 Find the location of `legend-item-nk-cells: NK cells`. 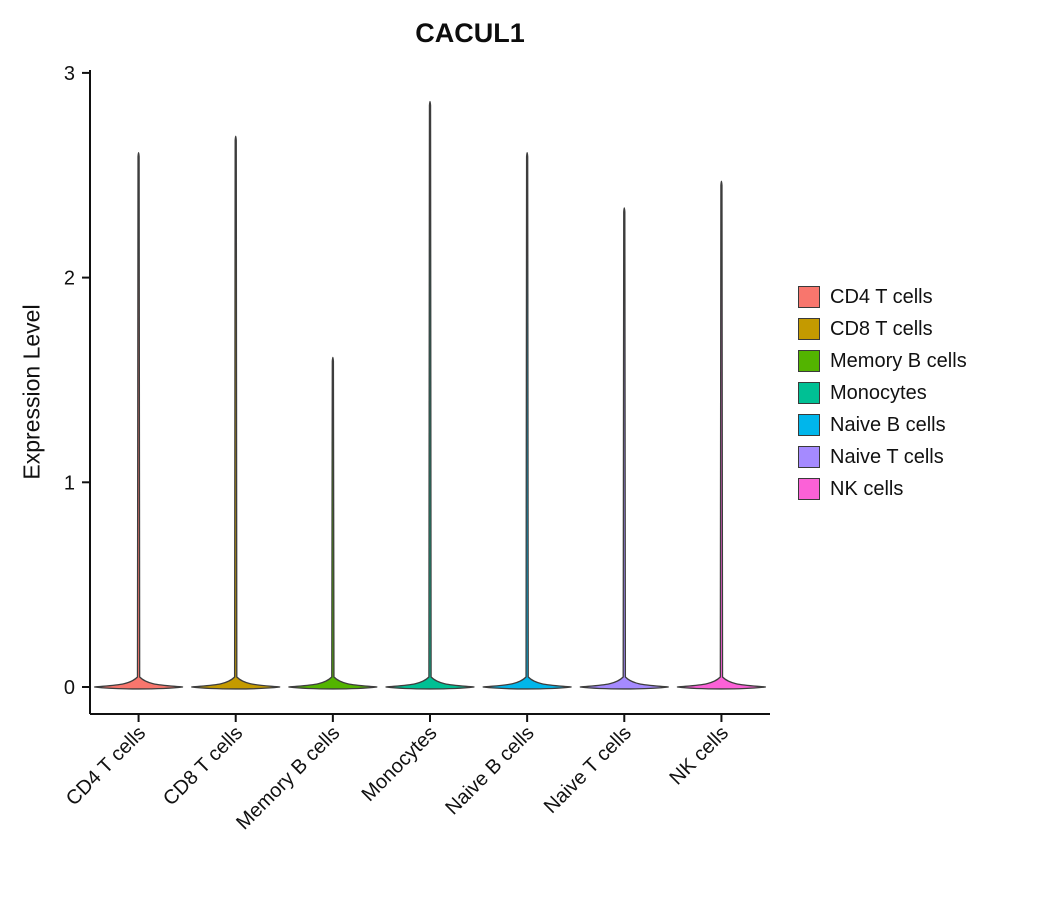

legend-item-nk-cells: NK cells is located at coordinates (882, 489).